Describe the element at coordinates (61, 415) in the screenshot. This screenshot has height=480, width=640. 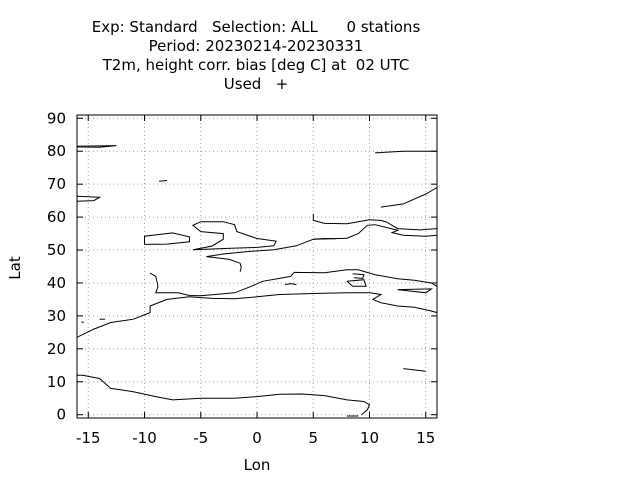
I see `y-tick-label: 0` at that location.